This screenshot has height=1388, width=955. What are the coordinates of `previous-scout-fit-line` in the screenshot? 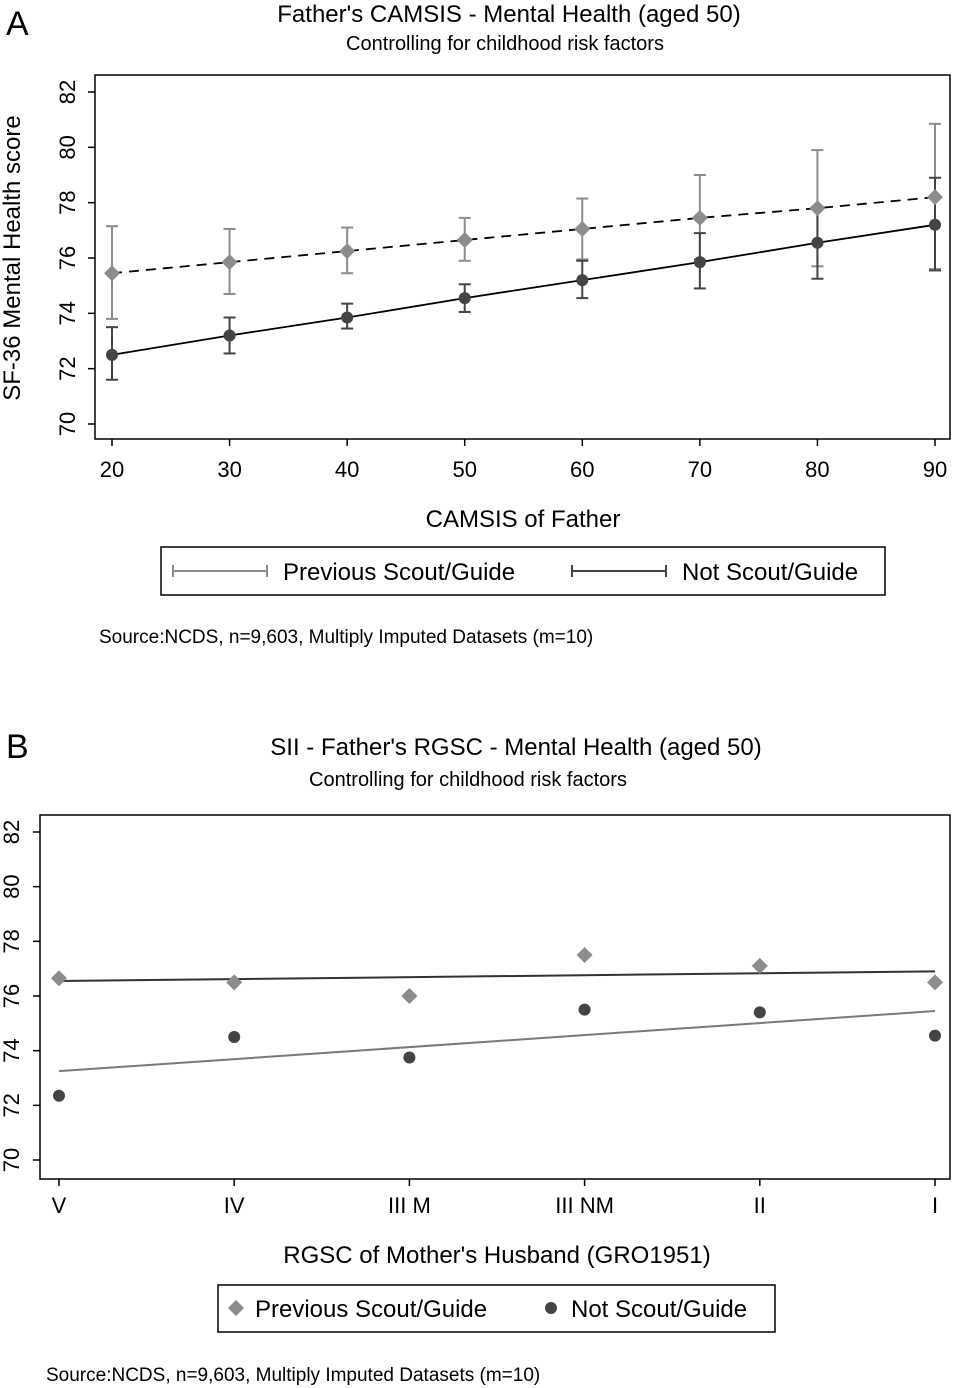 It's located at (497, 976).